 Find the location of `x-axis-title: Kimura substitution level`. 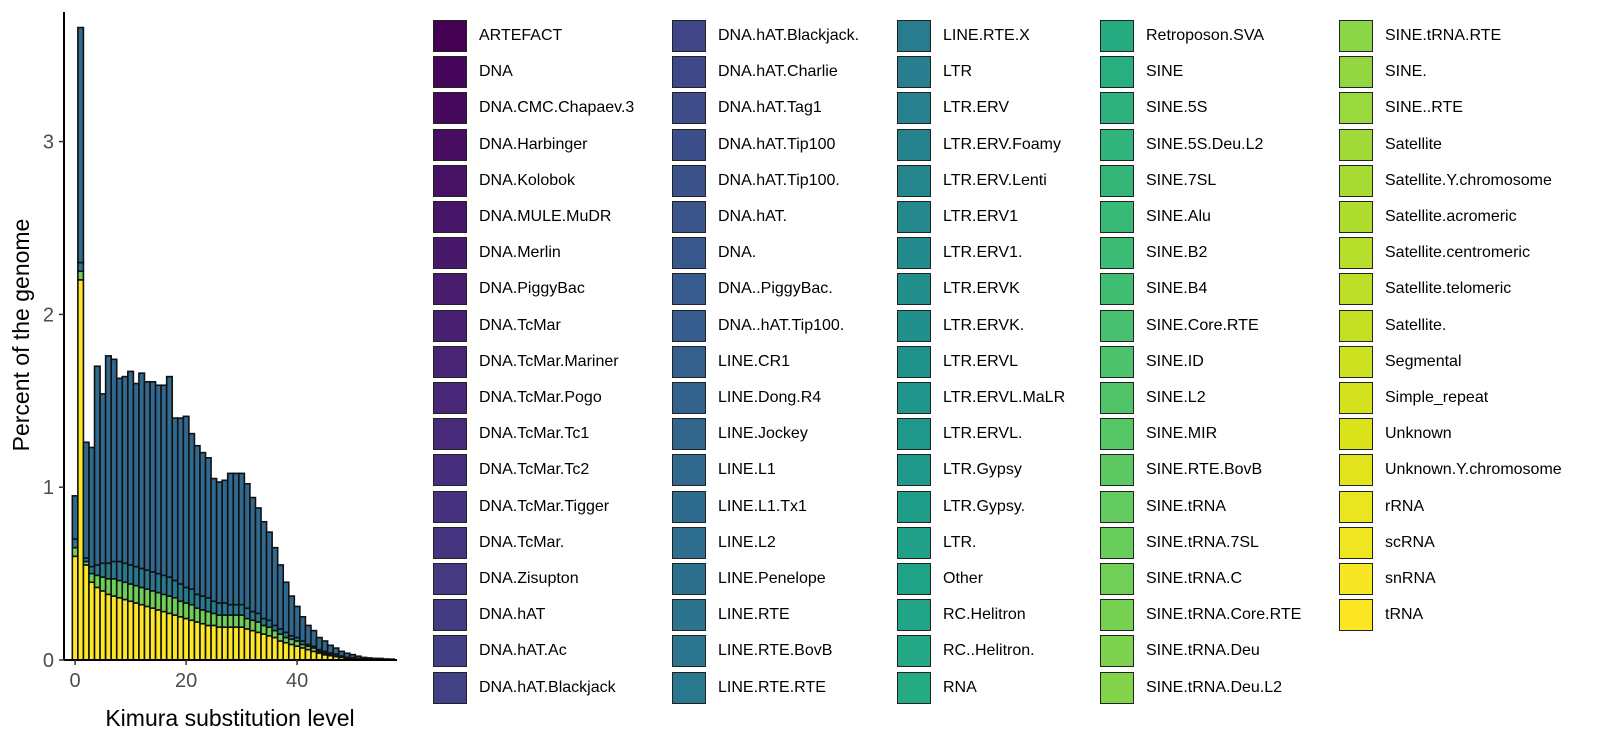

x-axis-title: Kimura substitution level is located at coordinates (229, 718).